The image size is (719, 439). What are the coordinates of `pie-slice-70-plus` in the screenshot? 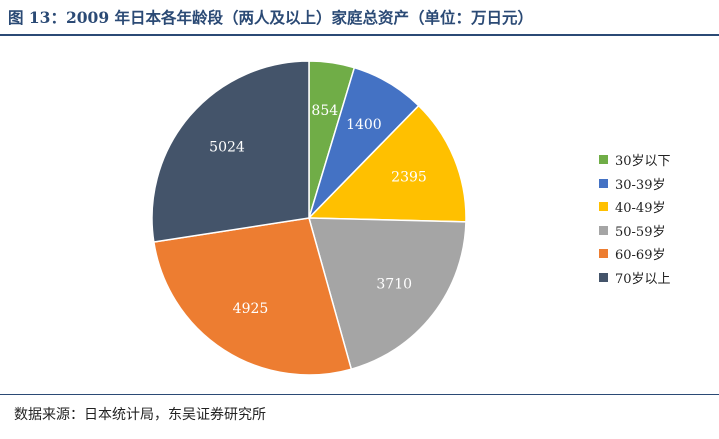 It's located at (230, 151).